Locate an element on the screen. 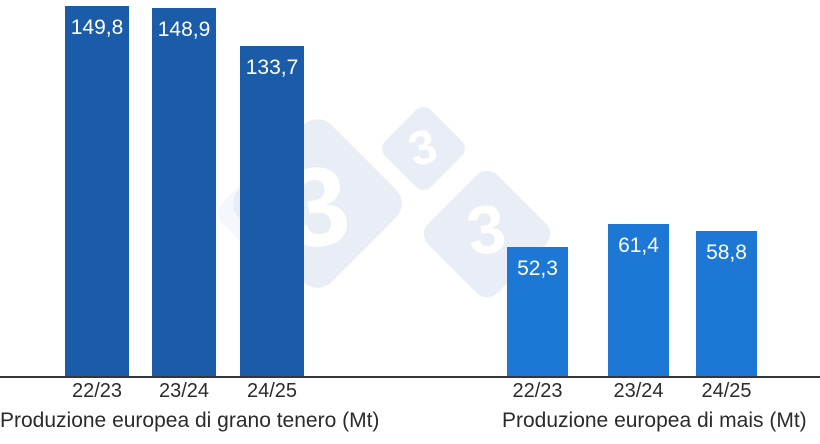  bar-24-25: 133,7 is located at coordinates (272, 211).